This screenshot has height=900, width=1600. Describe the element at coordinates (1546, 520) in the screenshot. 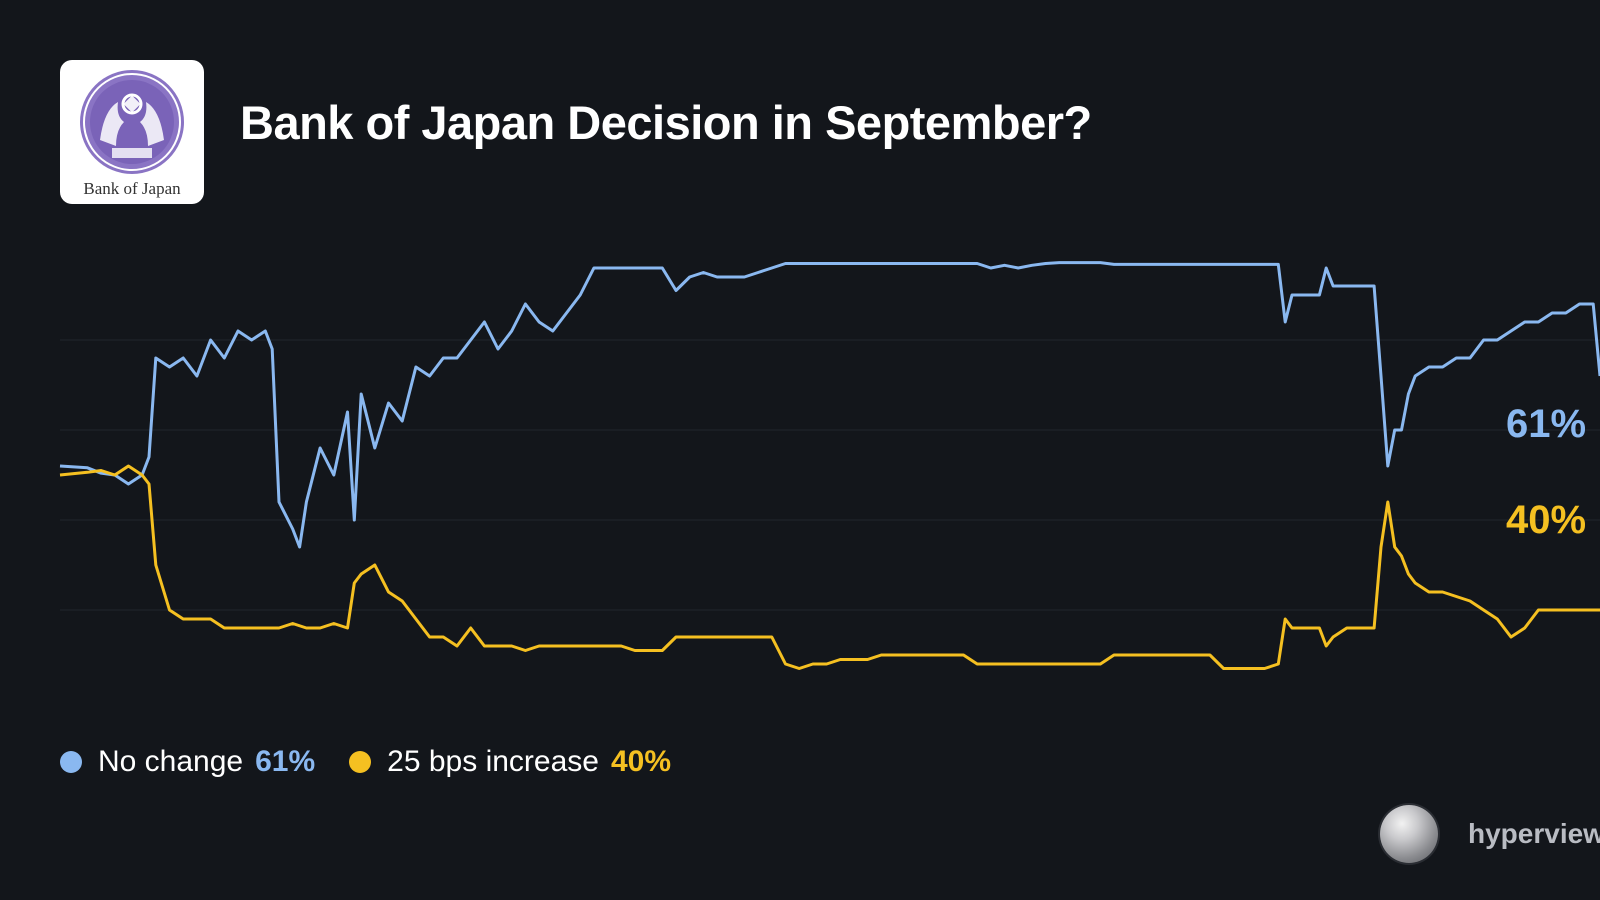

I see `end-label: 40%` at that location.